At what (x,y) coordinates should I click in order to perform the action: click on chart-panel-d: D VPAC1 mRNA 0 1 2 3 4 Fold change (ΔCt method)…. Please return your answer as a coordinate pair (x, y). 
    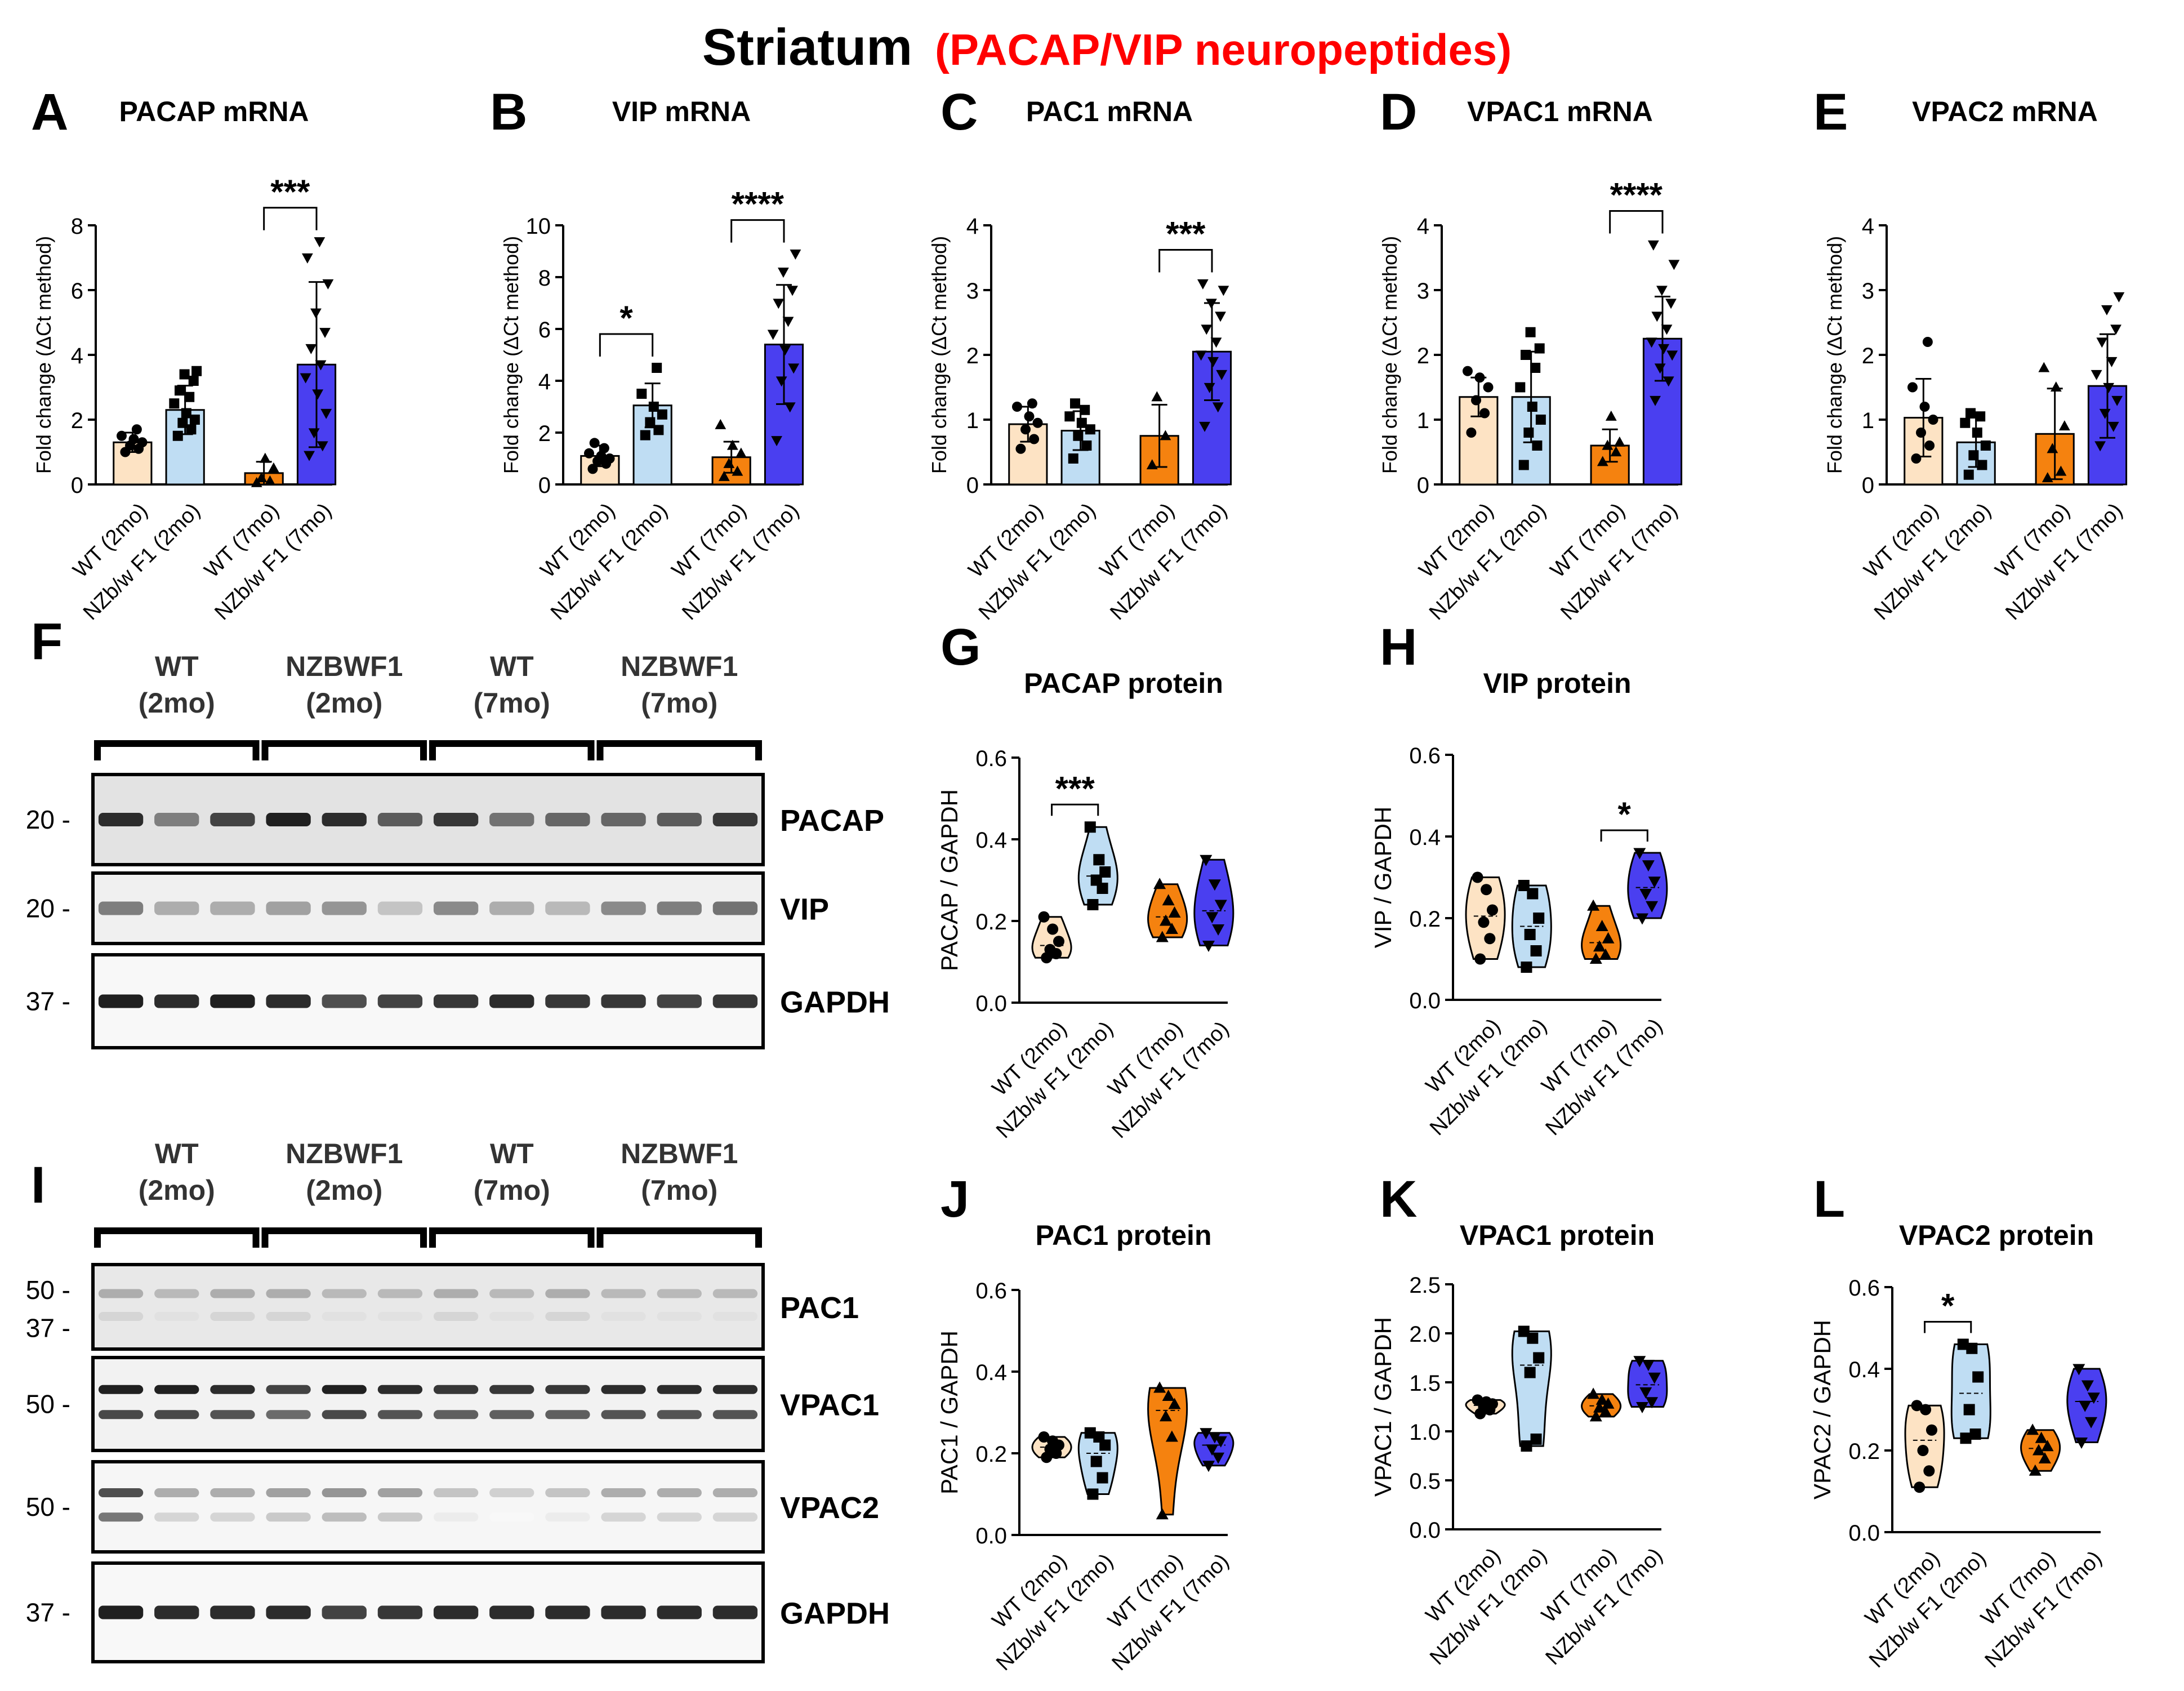
    Looking at the image, I should click on (1530, 354).